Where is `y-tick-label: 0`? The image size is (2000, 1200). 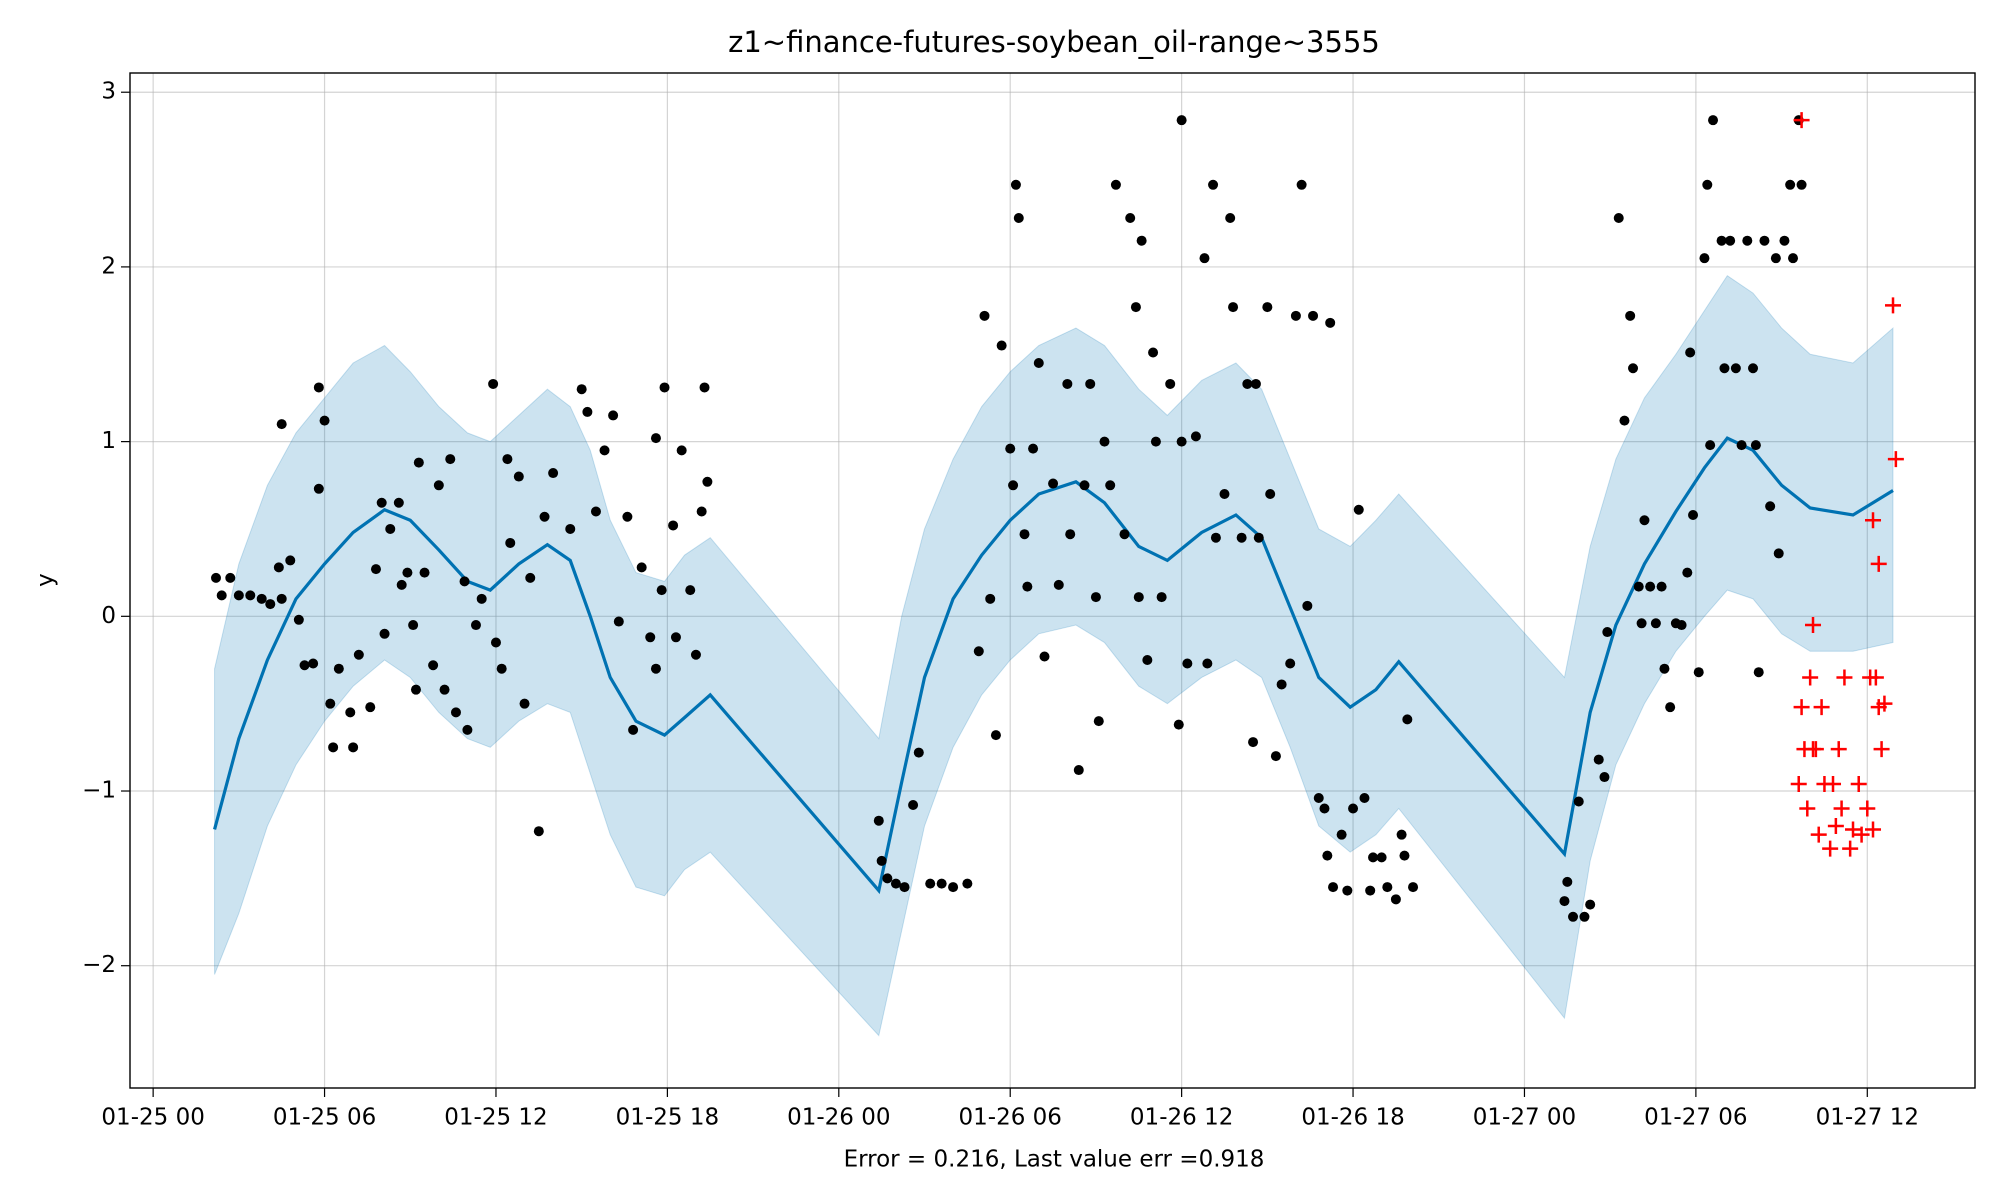
y-tick-label: 0 is located at coordinates (108, 616).